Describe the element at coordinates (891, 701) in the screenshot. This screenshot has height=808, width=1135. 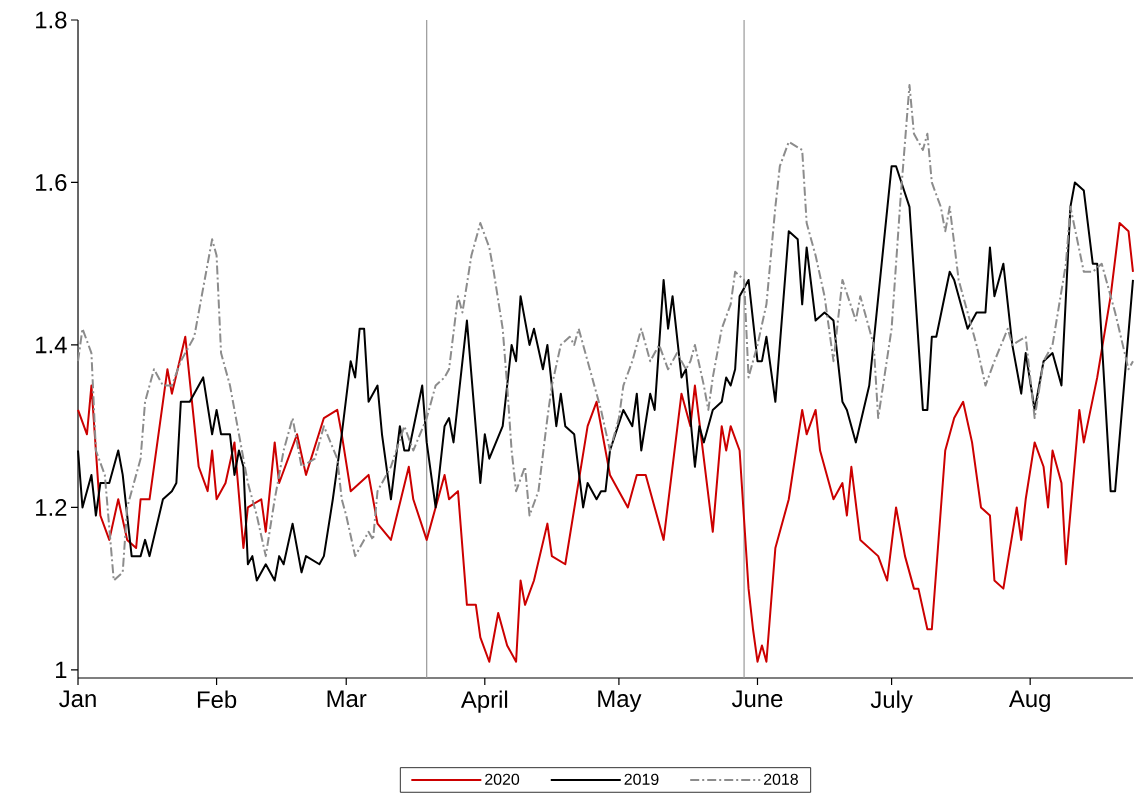
I see `x-tick-label: July` at that location.